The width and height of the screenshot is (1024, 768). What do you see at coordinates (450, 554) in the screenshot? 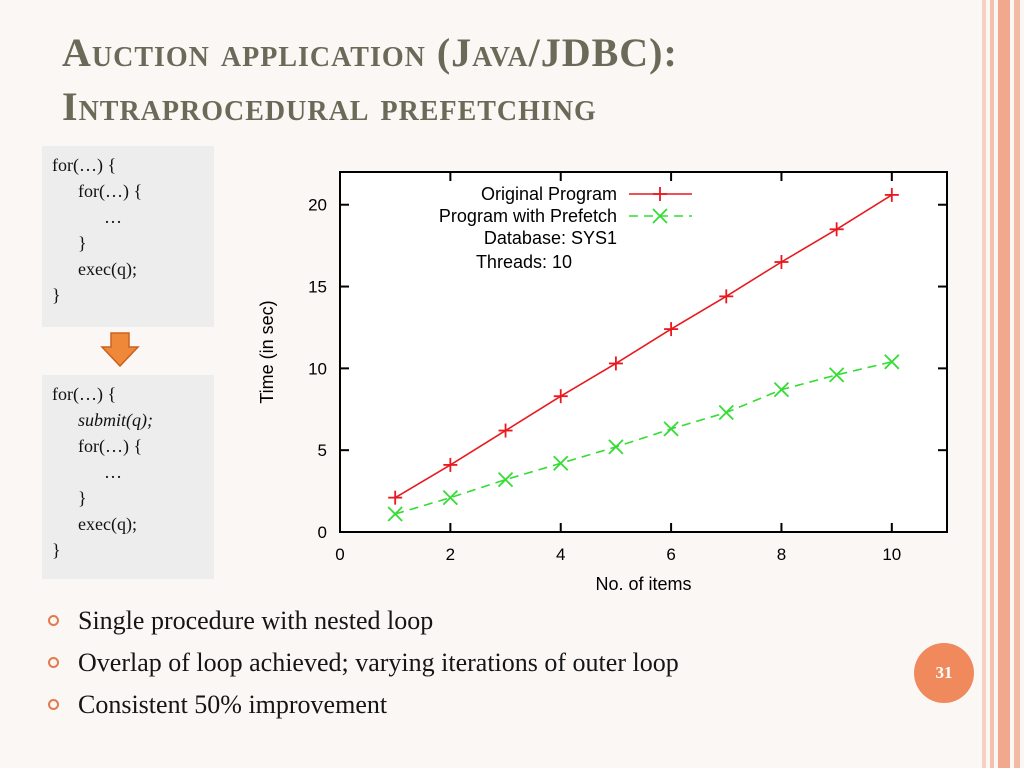
I see `x-tick-label: 2` at bounding box center [450, 554].